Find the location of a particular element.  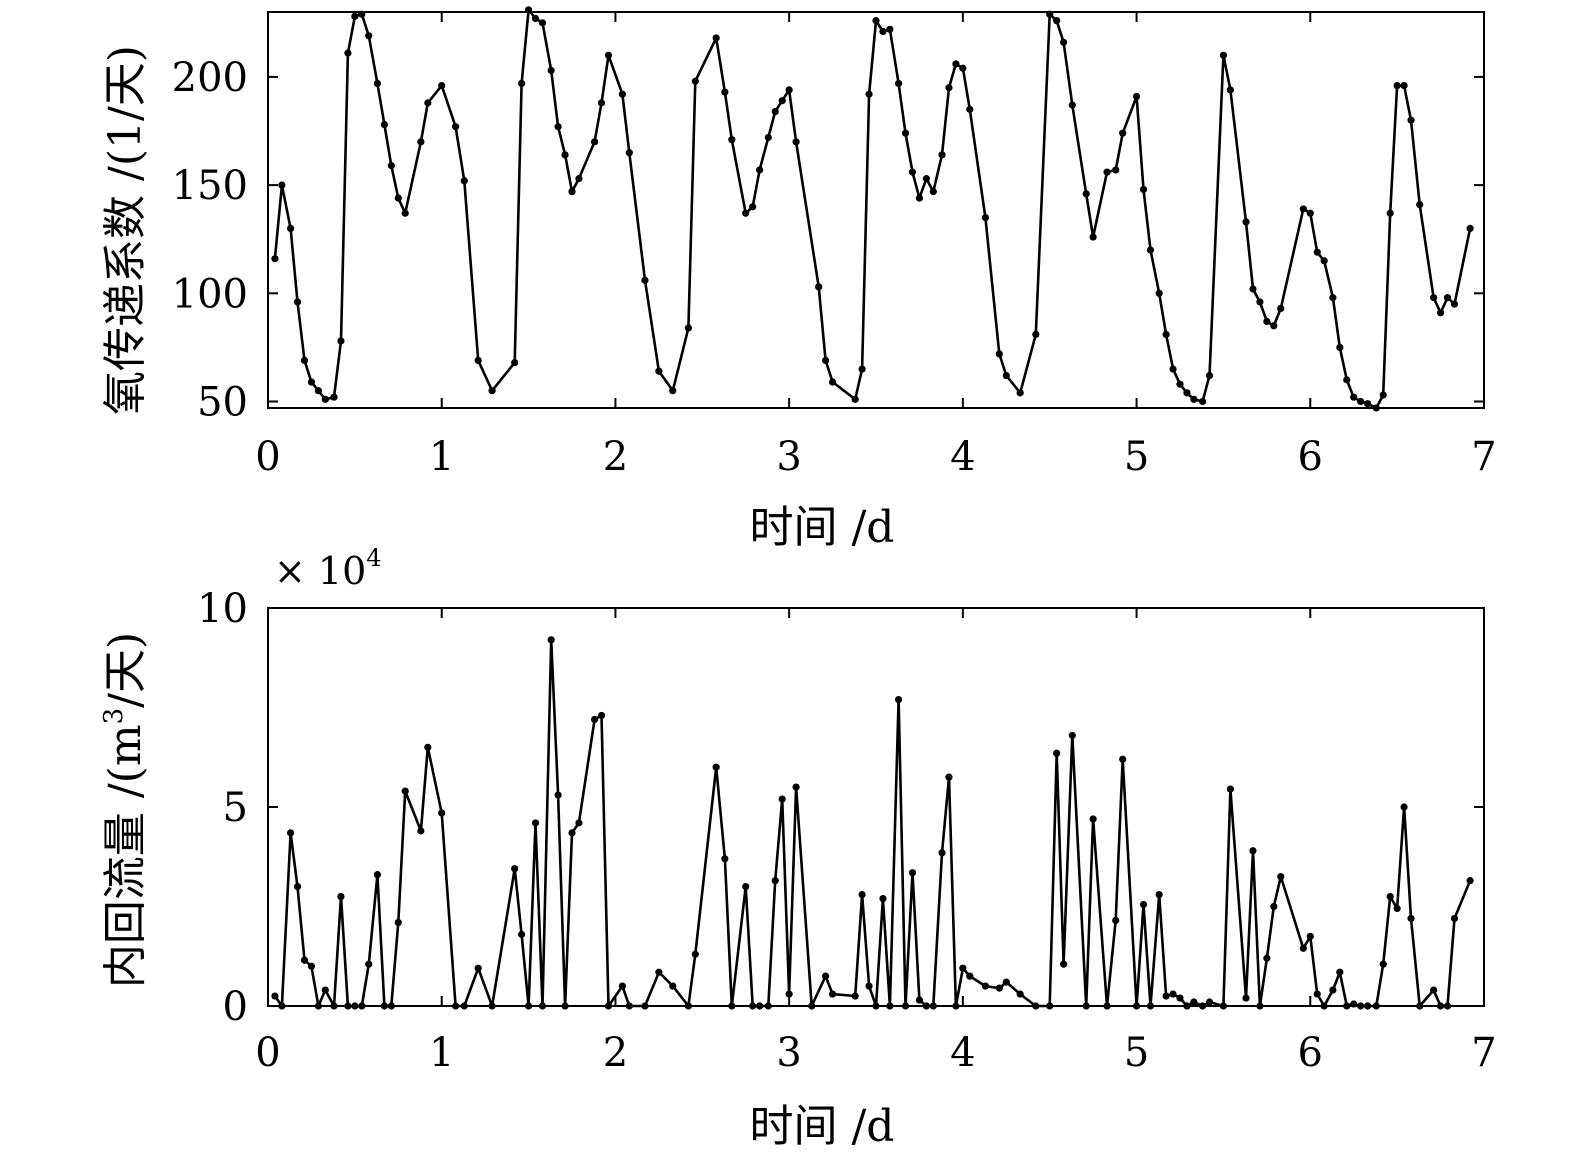

x-axis-label: 时间 /d is located at coordinates (822, 1126).